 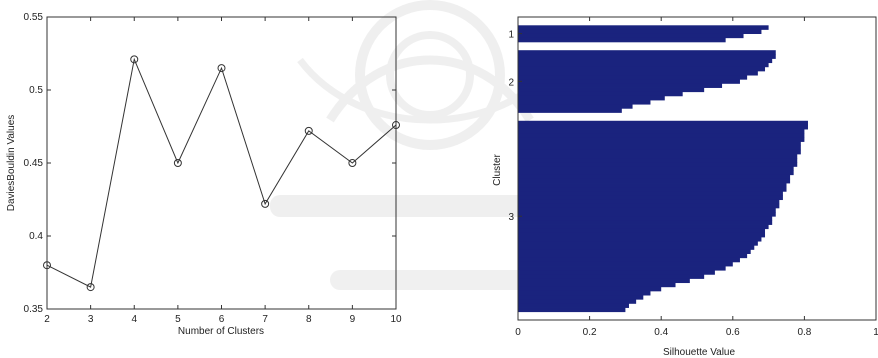 What do you see at coordinates (265, 319) in the screenshot?
I see `left-x-tick-label: 7` at bounding box center [265, 319].